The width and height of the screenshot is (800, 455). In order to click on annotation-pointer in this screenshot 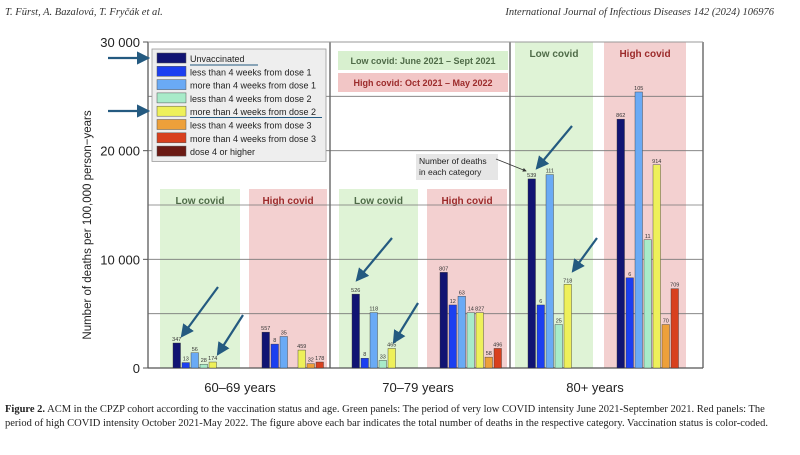, I will do `click(511, 165)`.